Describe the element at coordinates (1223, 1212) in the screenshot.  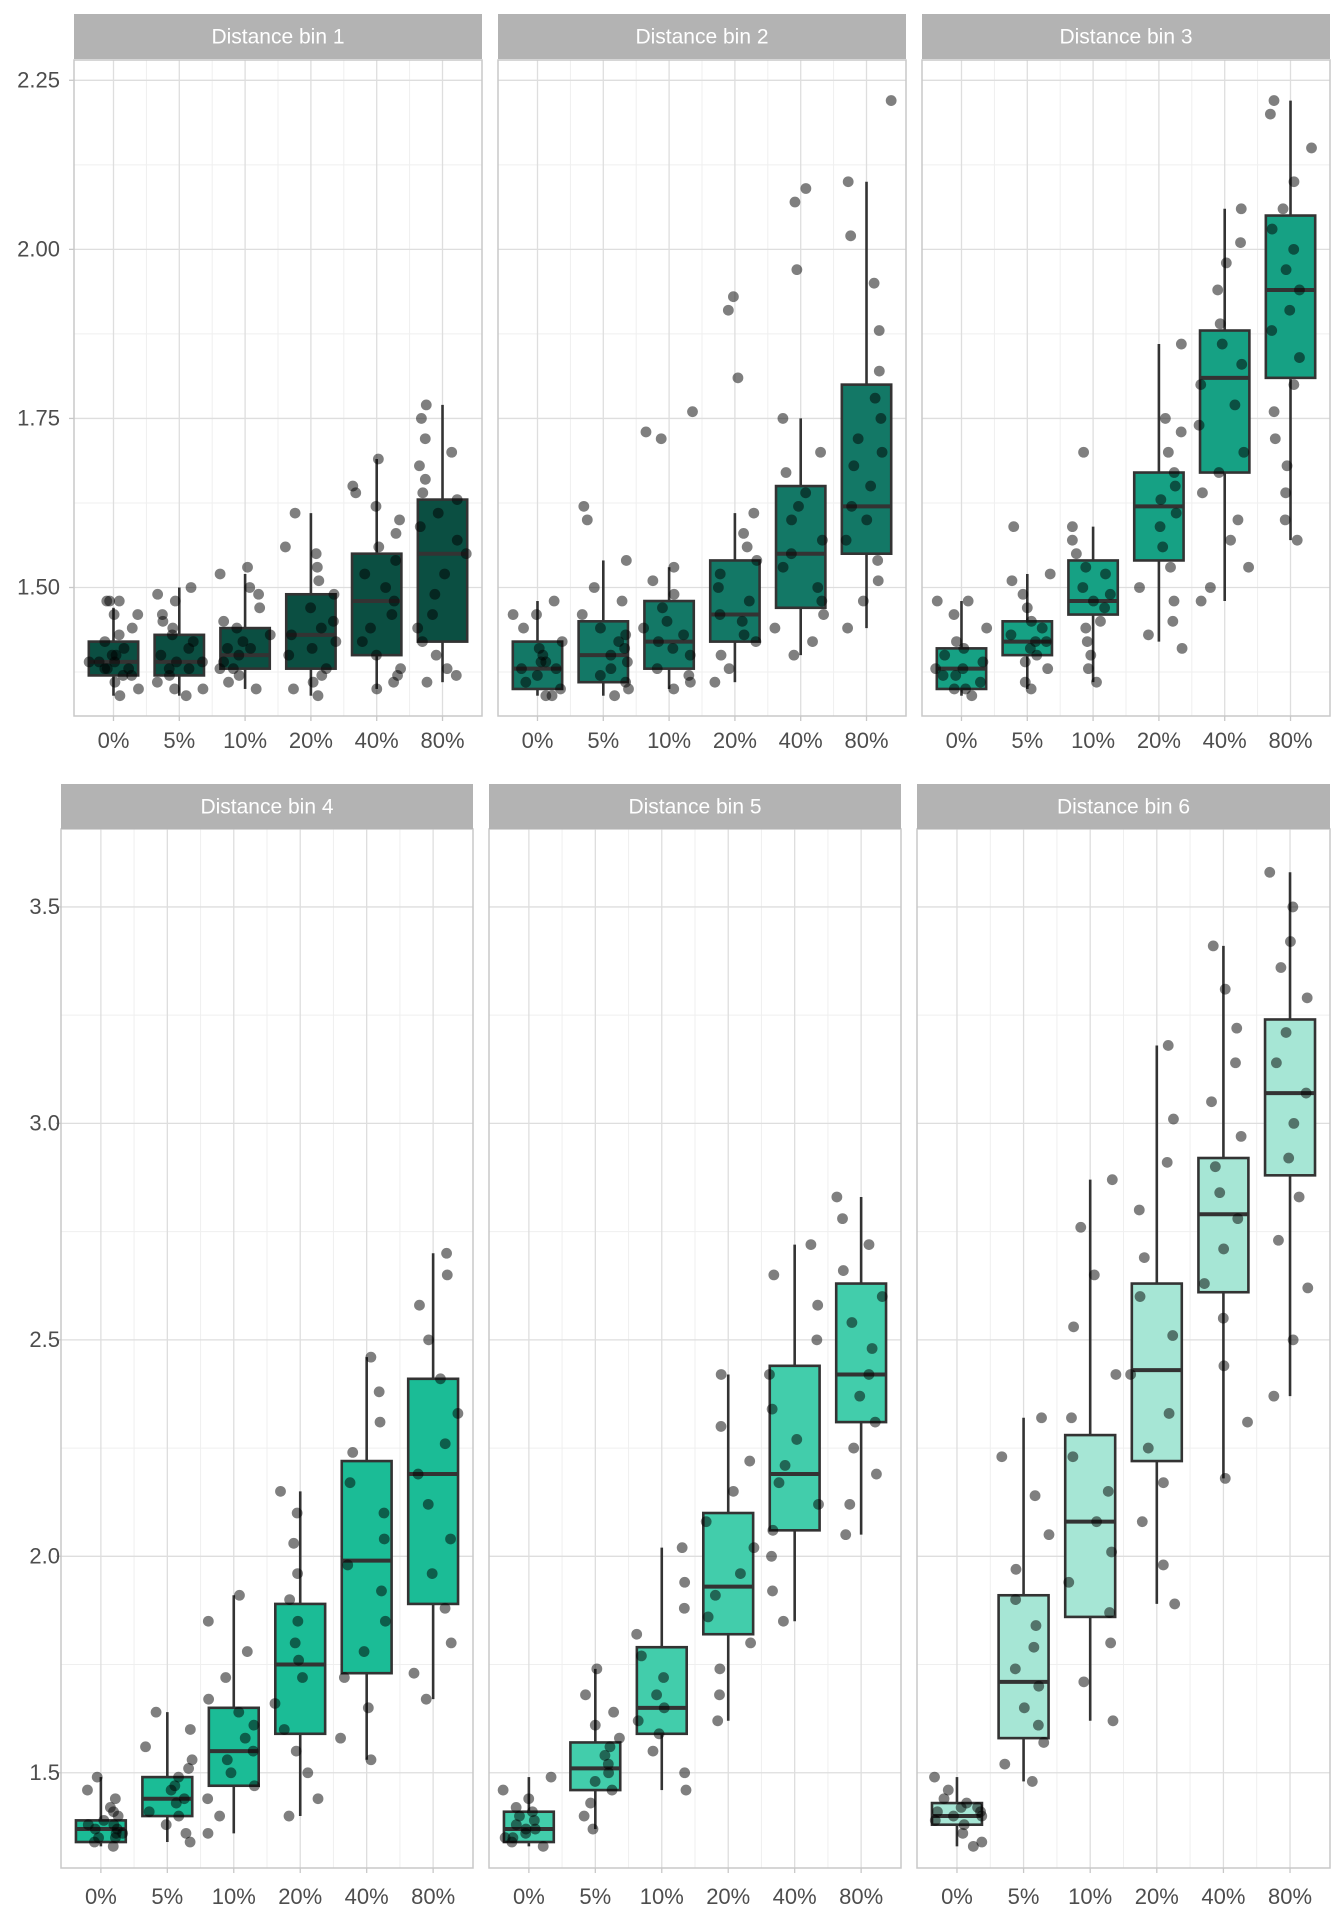
I see `box-40pct` at that location.